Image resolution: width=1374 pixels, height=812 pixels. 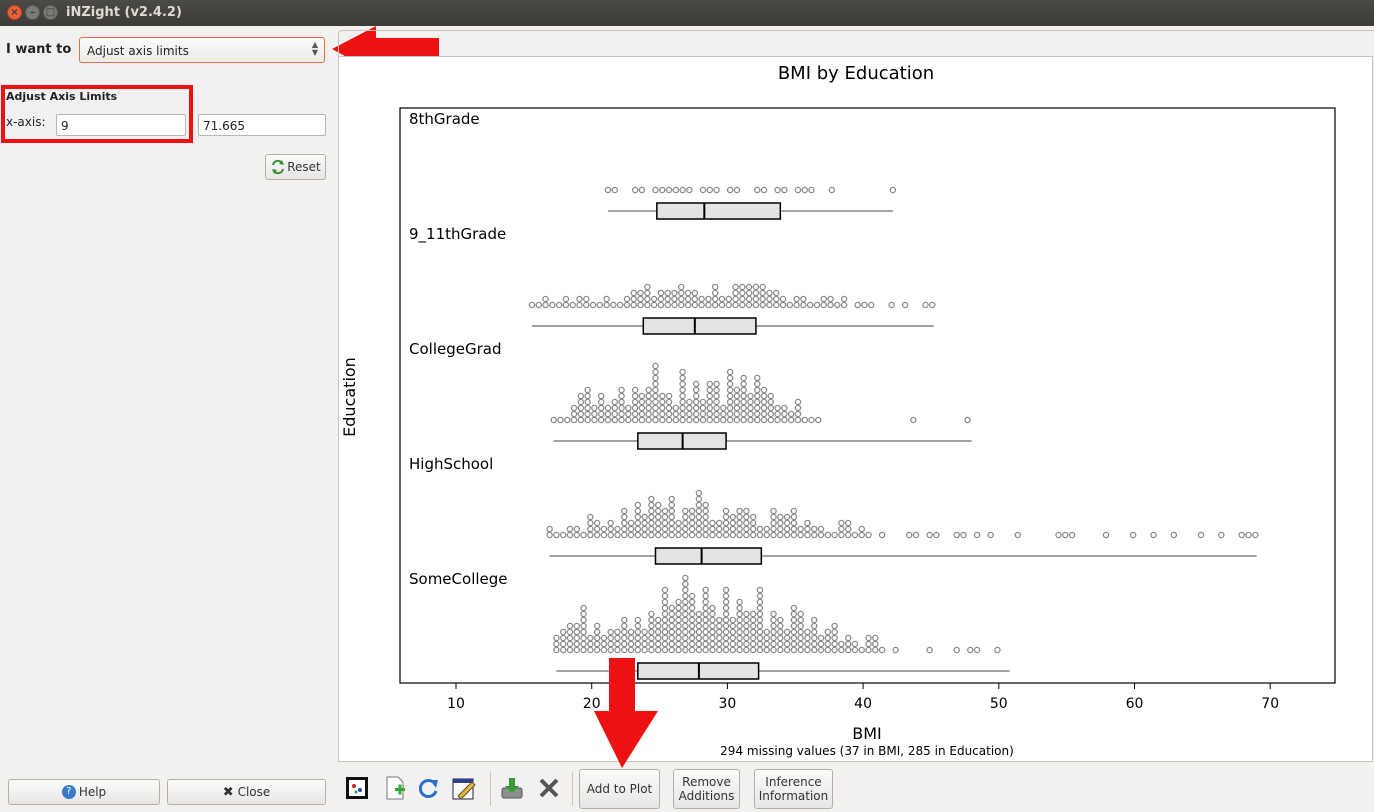 What do you see at coordinates (619, 789) in the screenshot?
I see `add-to-plot-button: Add to Plot` at bounding box center [619, 789].